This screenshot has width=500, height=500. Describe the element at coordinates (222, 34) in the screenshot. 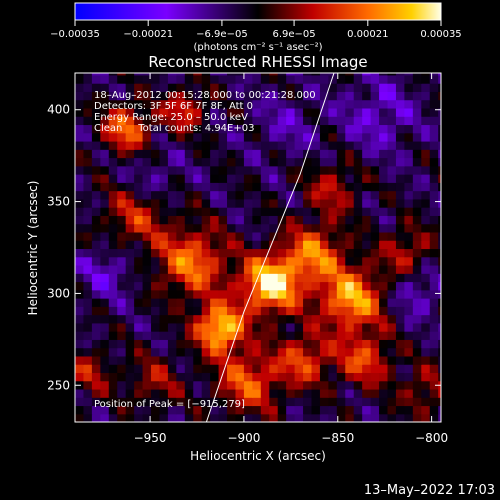

I see `colorbar-tick-label: −6.9e−05` at that location.